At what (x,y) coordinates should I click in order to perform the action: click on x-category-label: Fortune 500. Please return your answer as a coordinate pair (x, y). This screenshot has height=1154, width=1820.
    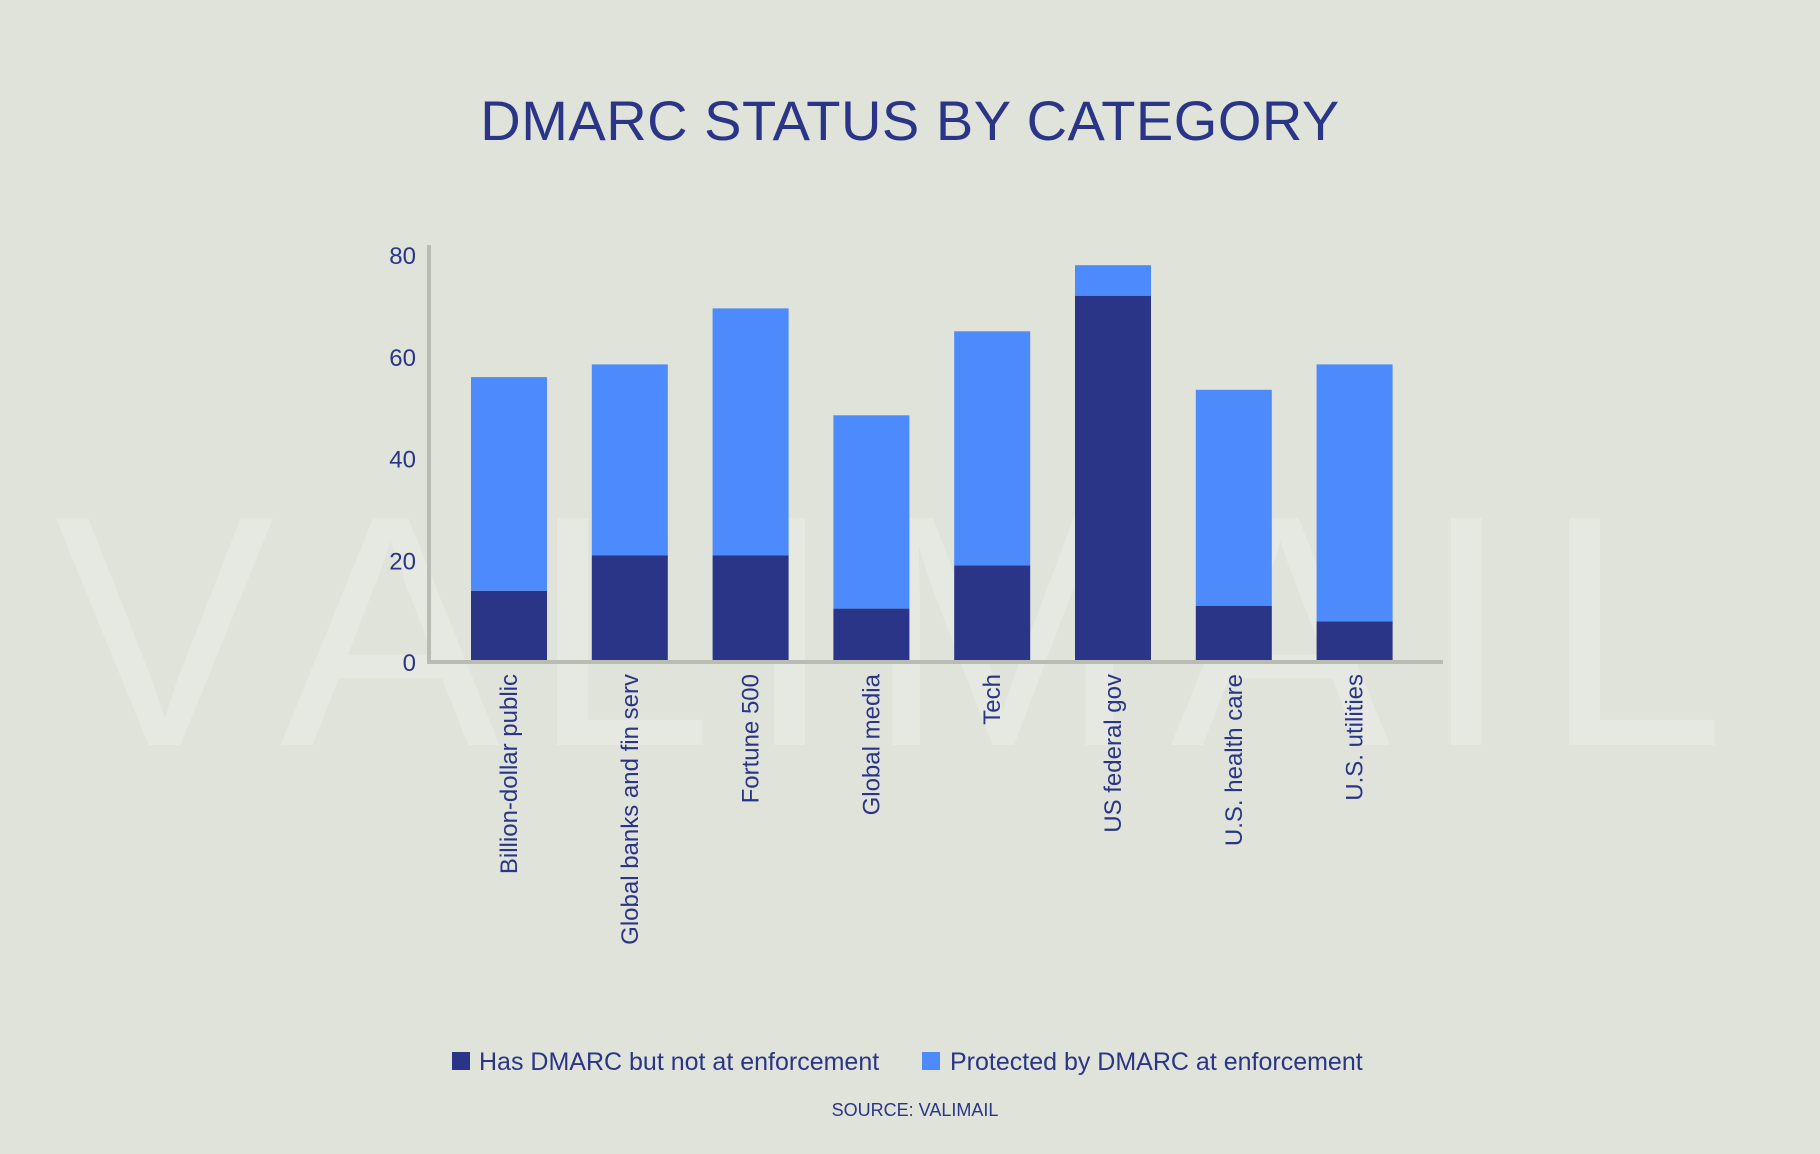
    Looking at the image, I should click on (751, 738).